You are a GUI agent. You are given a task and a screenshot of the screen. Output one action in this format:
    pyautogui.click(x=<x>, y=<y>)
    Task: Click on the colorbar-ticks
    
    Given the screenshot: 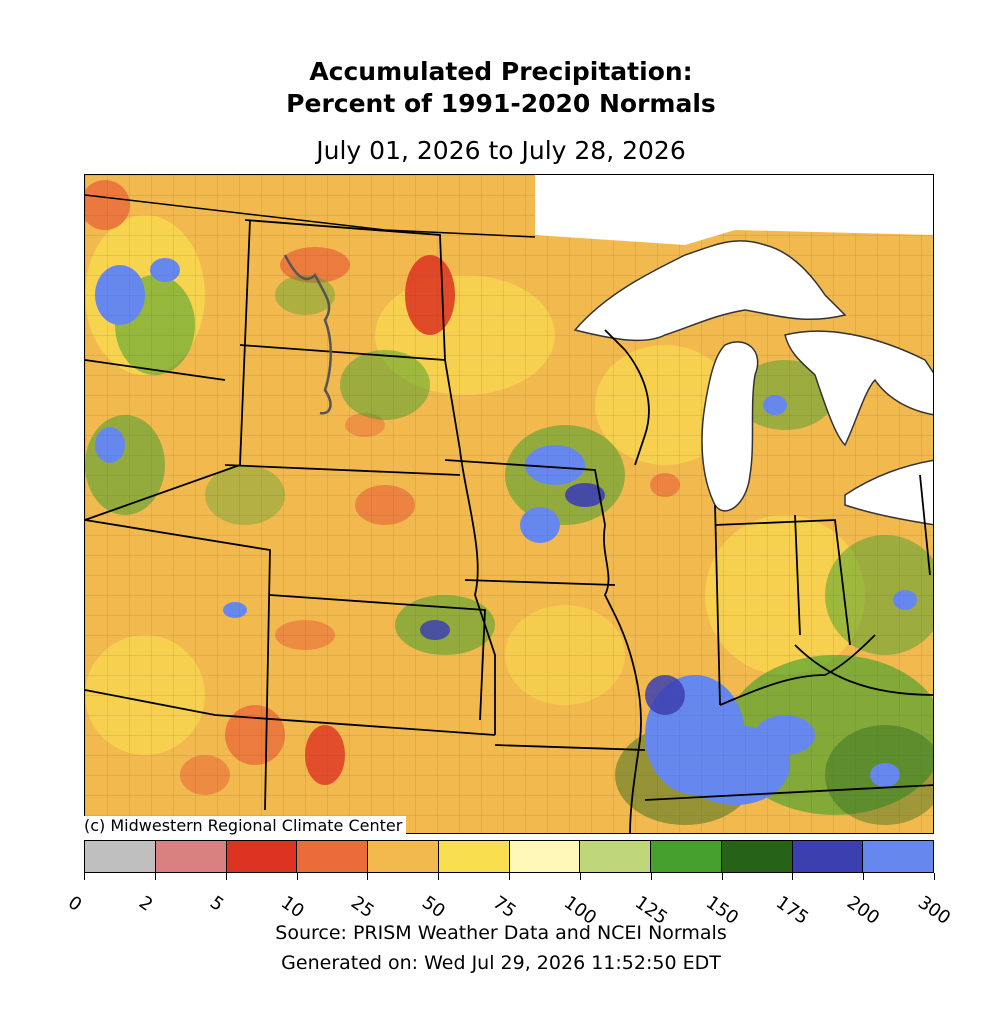 What is the action you would take?
    pyautogui.click(x=509, y=878)
    